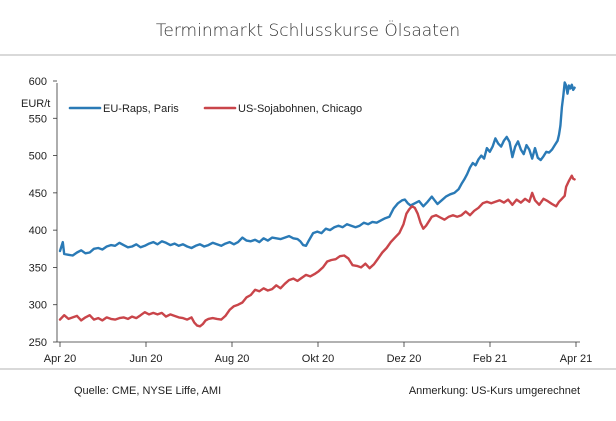 Image resolution: width=616 pixels, height=421 pixels. I want to click on legend: EU-Raps, Paris US-Sojabohnen, Chicago, so click(215, 109).